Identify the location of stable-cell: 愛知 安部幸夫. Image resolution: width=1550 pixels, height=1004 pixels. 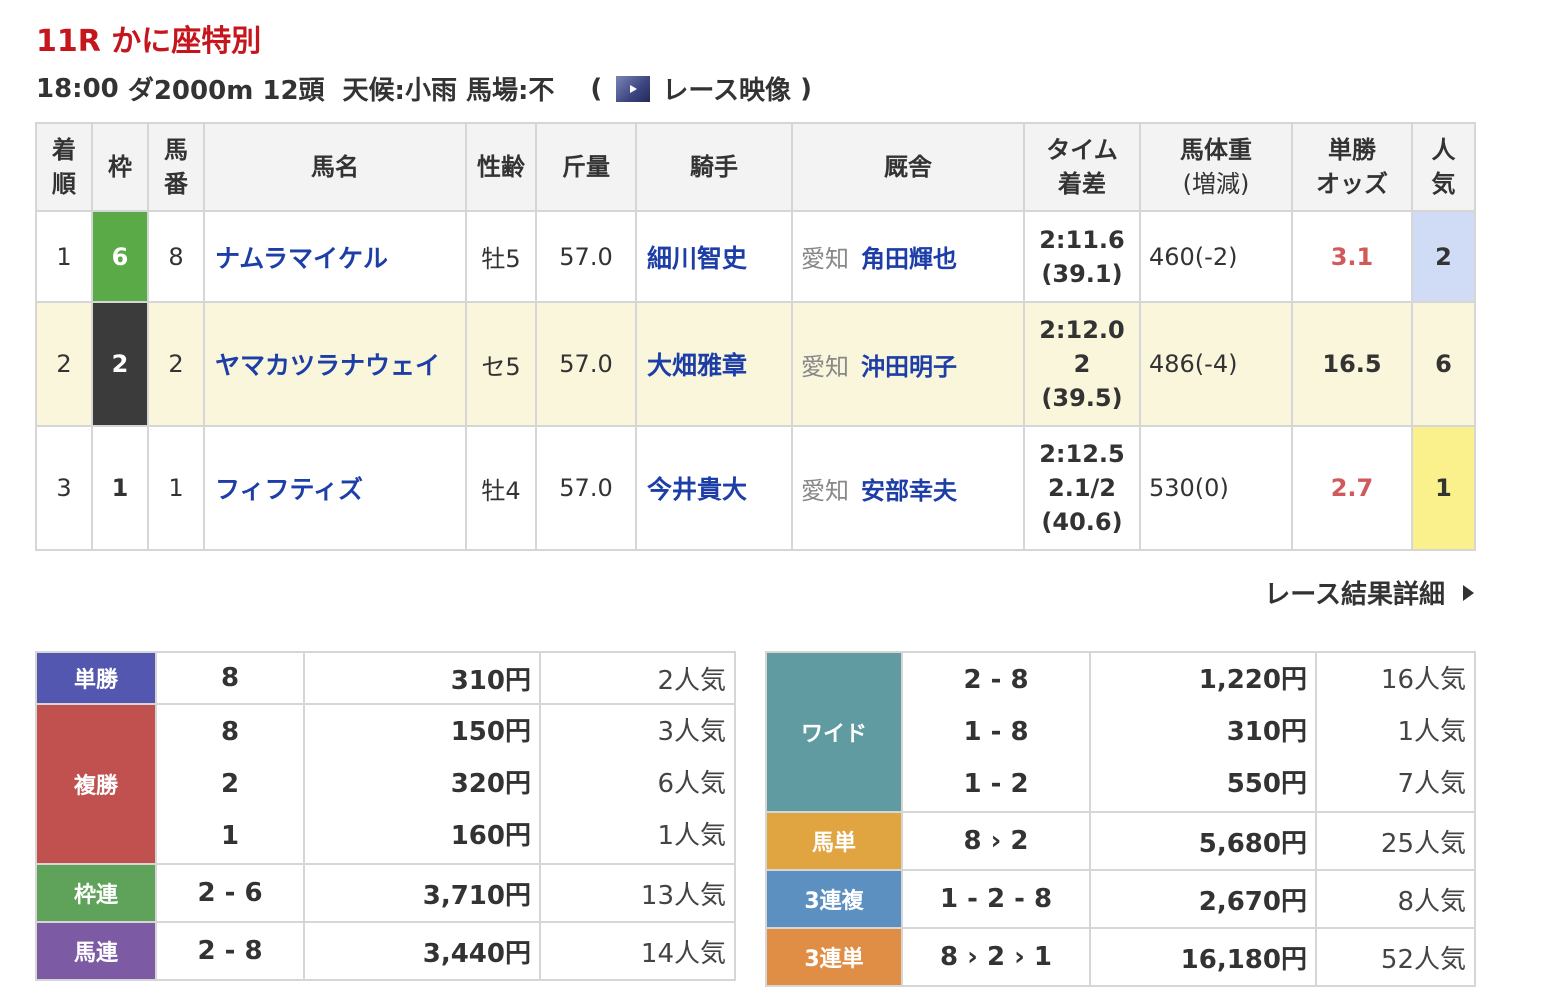
(908, 488).